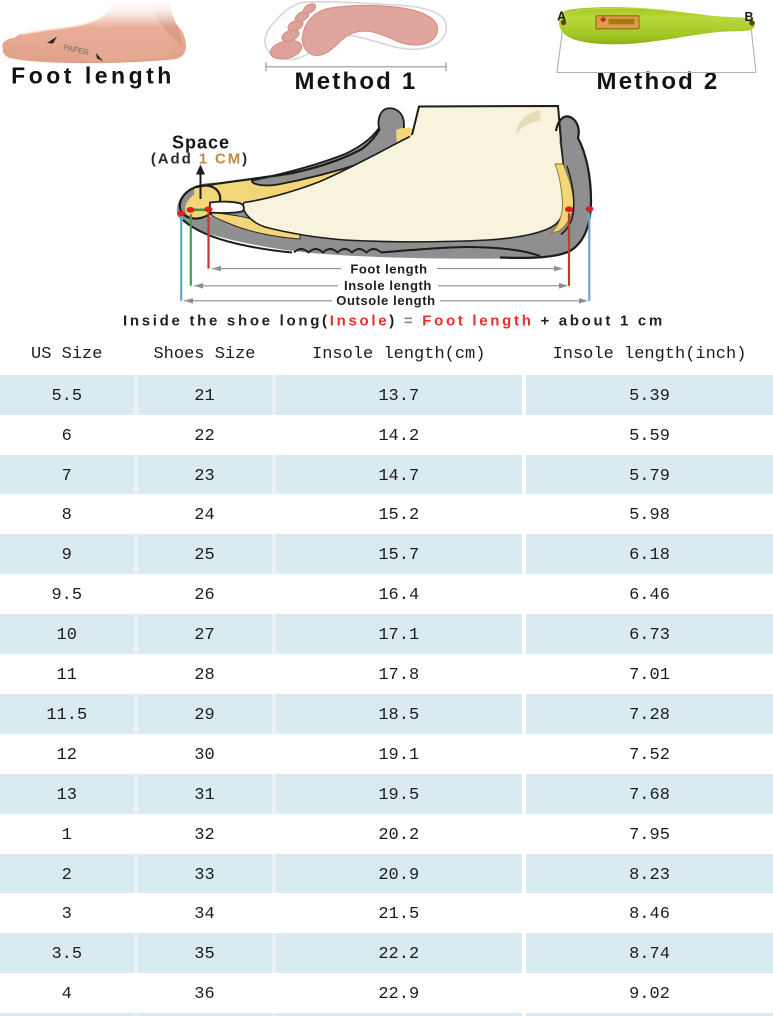  Describe the element at coordinates (388, 268) in the screenshot. I see `svg-text: Foot length` at that location.